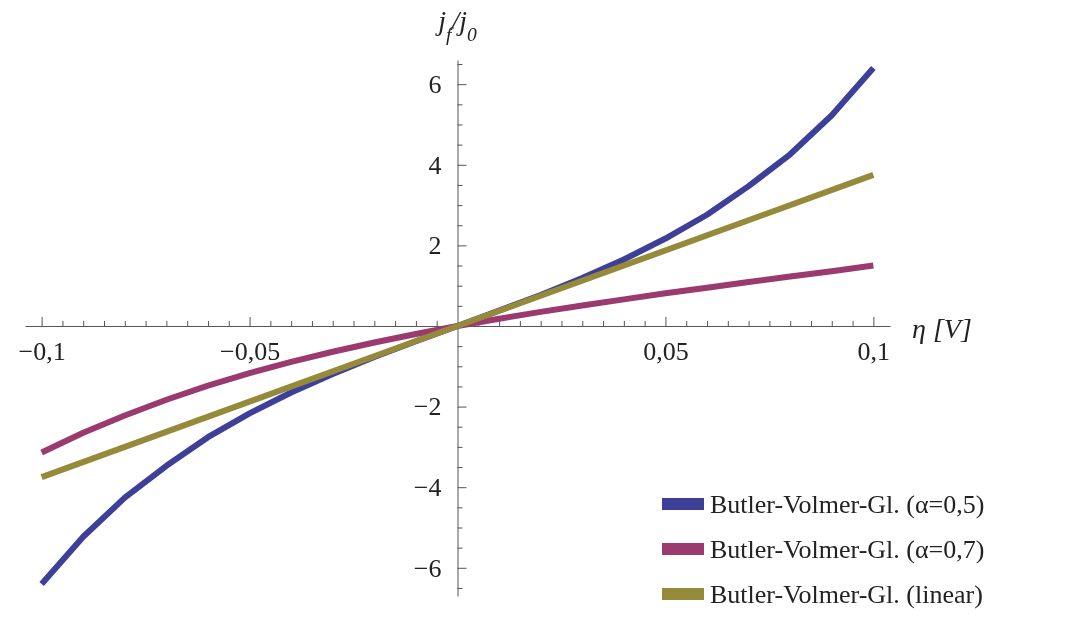  What do you see at coordinates (427, 488) in the screenshot?
I see `y-tick-label: −4` at bounding box center [427, 488].